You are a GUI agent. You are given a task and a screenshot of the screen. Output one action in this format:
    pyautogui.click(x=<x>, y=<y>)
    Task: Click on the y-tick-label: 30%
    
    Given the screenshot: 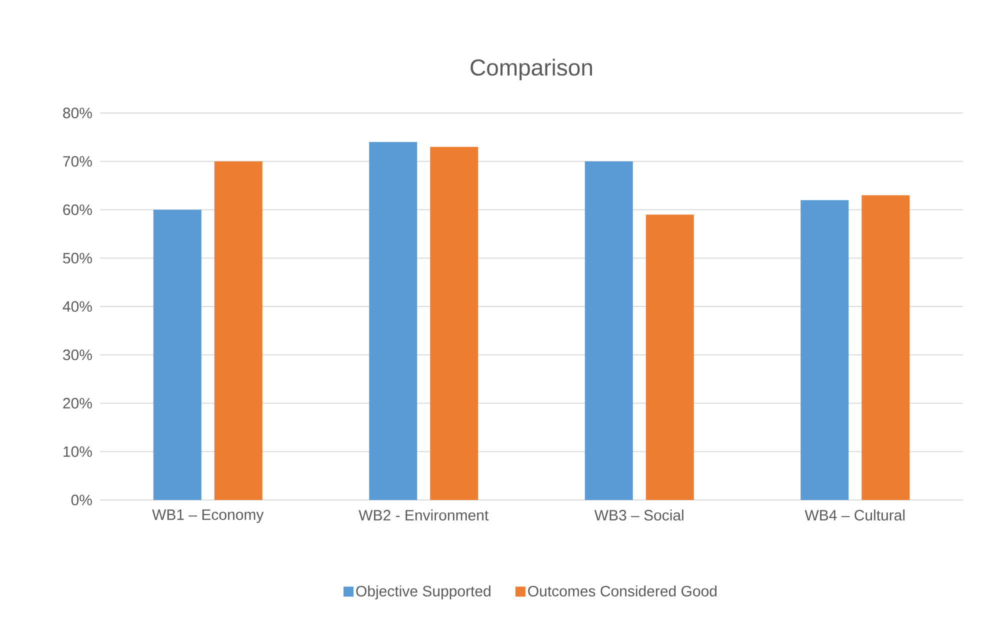 What is the action you would take?
    pyautogui.click(x=77, y=355)
    